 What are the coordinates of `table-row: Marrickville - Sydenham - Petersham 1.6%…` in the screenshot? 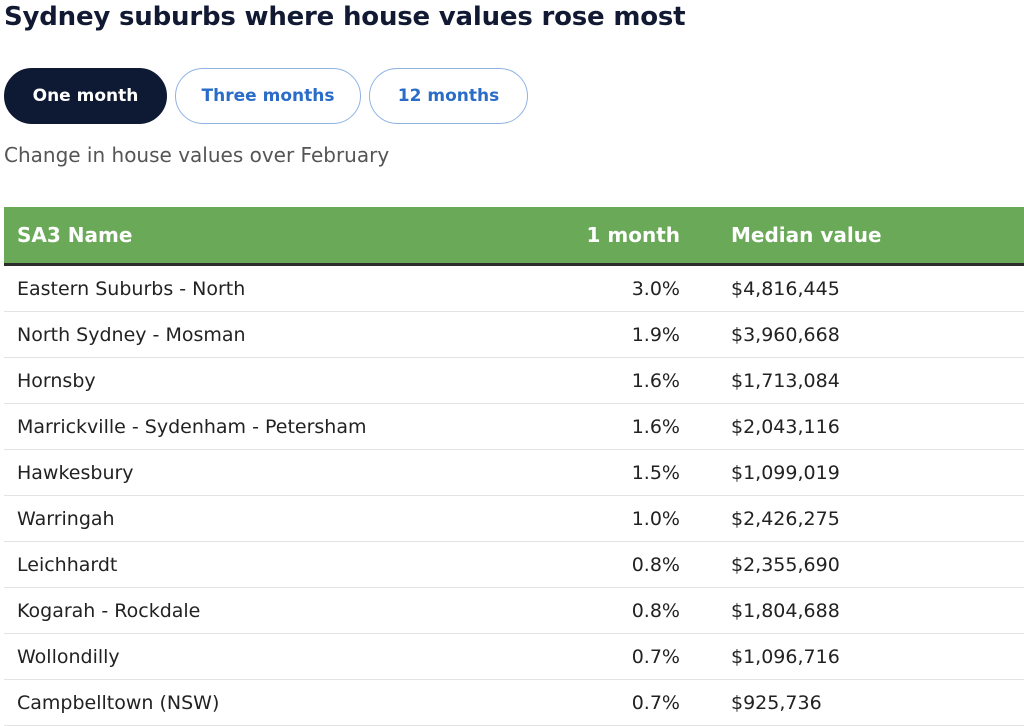 It's located at (514, 427).